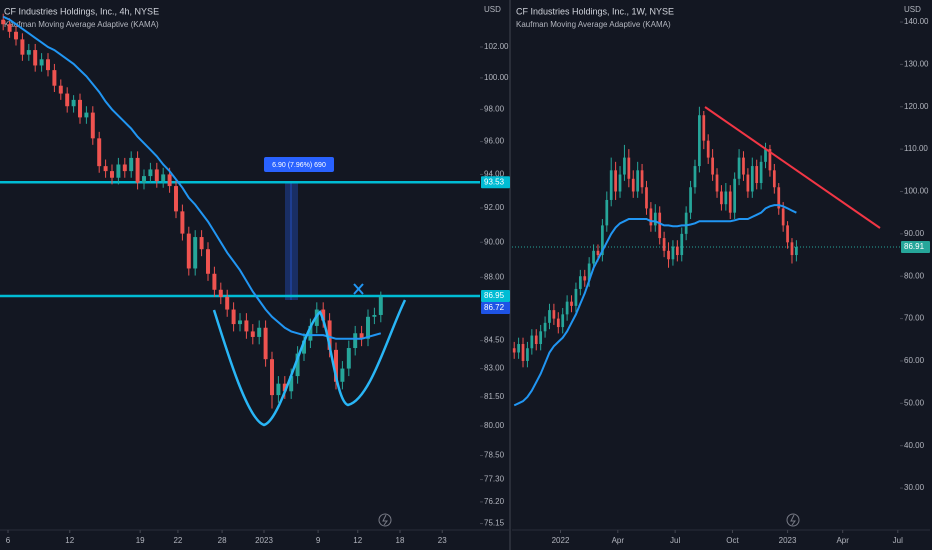 The width and height of the screenshot is (932, 550). I want to click on price-tag, so click(495, 296).